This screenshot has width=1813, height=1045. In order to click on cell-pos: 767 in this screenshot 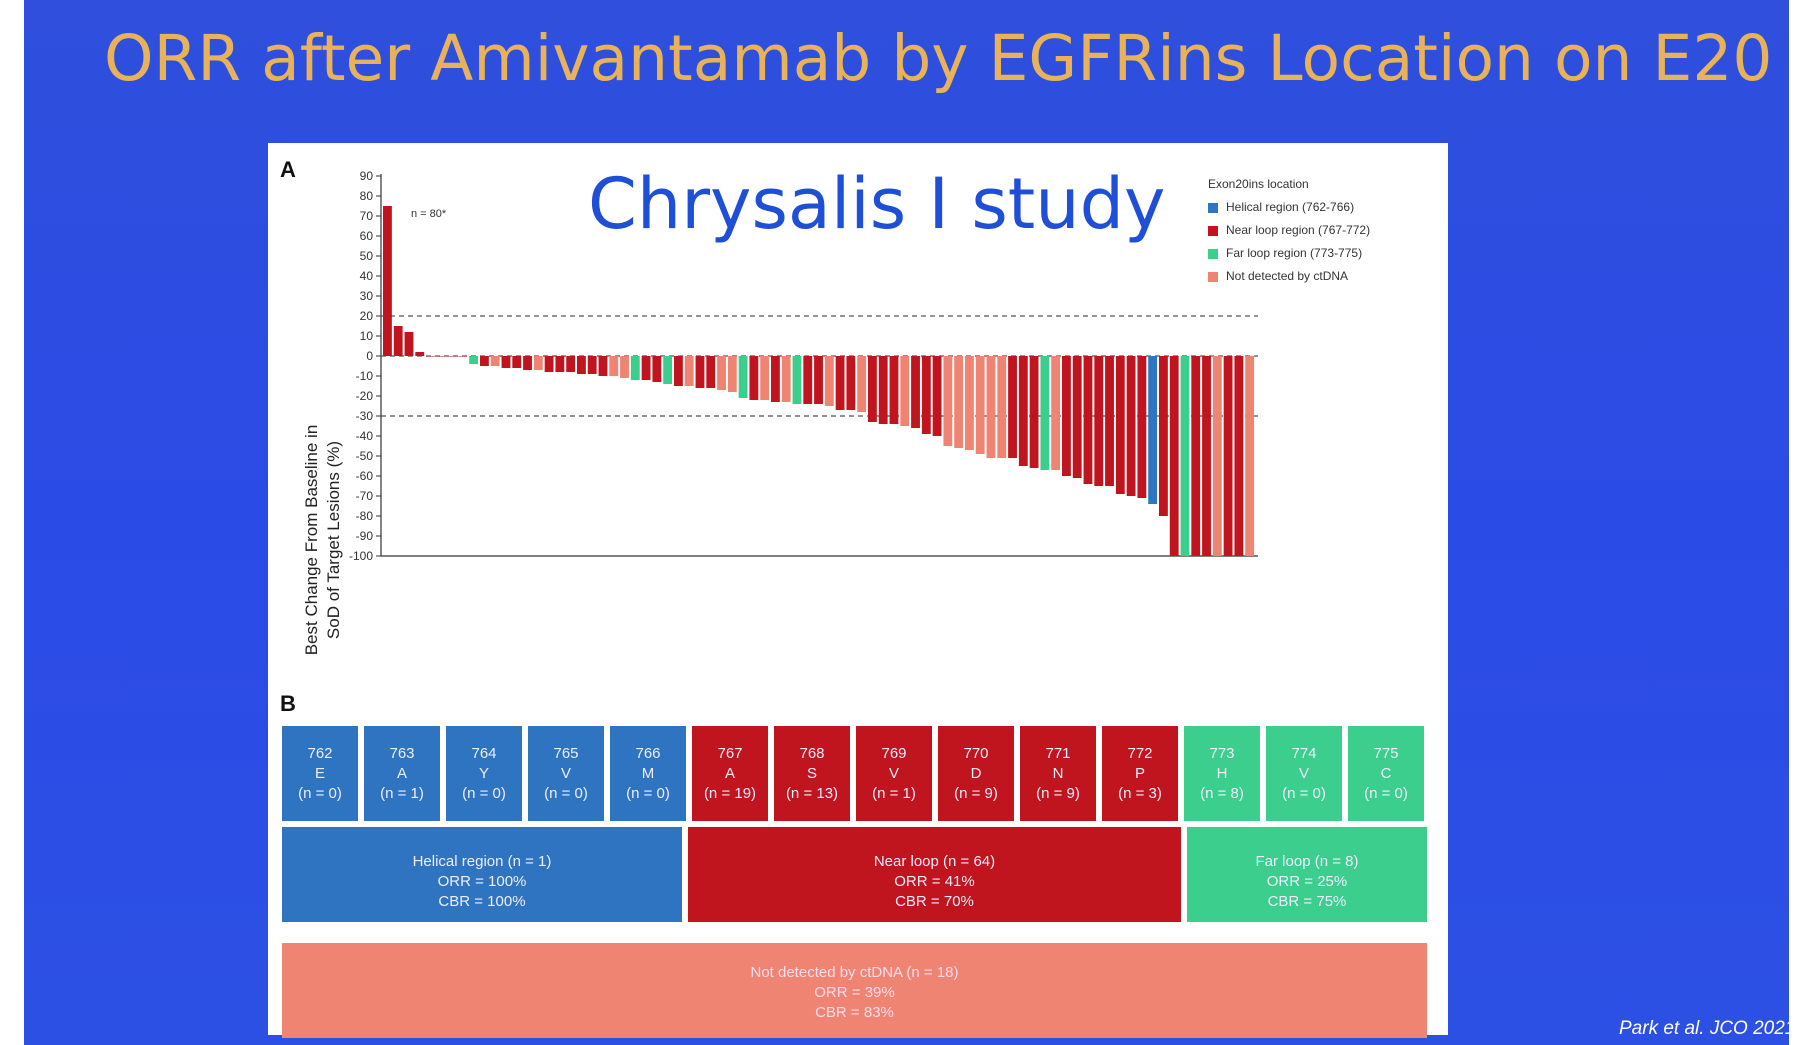, I will do `click(730, 753)`.